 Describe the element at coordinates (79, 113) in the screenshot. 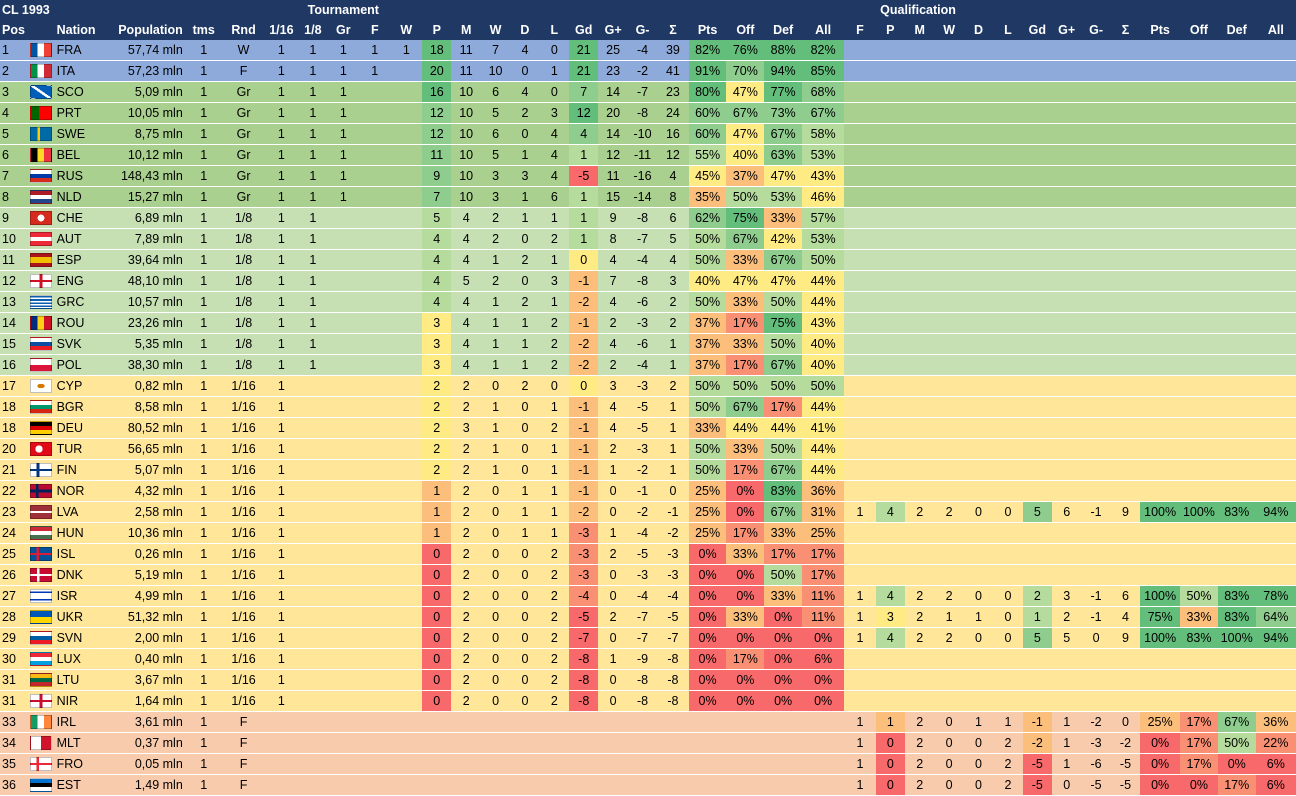

I see `table-cell: PRT` at that location.